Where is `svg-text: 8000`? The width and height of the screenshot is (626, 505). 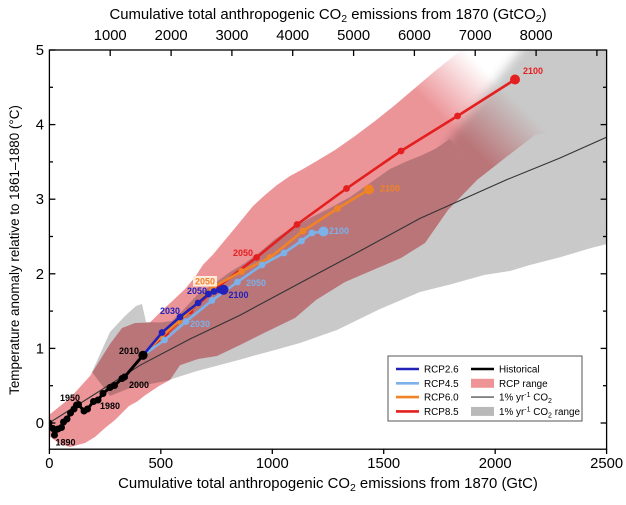
svg-text: 8000 is located at coordinates (536, 36).